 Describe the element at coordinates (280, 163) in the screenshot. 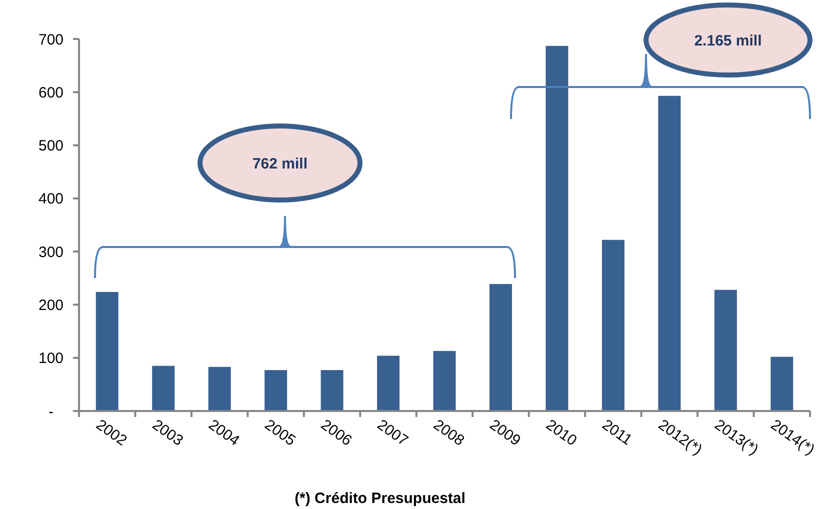

I see `annotation: 762 mill` at that location.